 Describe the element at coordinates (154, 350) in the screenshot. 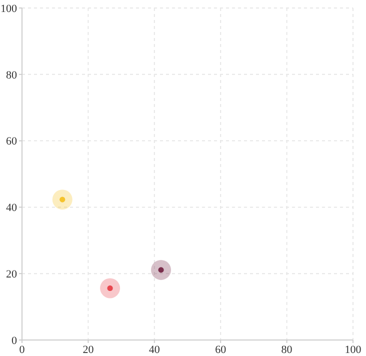

I see `x-tick-label: 40` at that location.